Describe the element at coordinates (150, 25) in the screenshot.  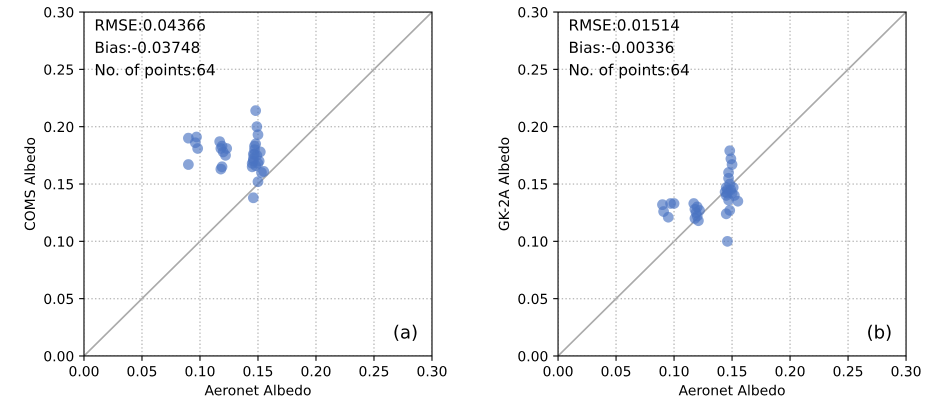
I see `annotation: RMSE:0.04366` at that location.